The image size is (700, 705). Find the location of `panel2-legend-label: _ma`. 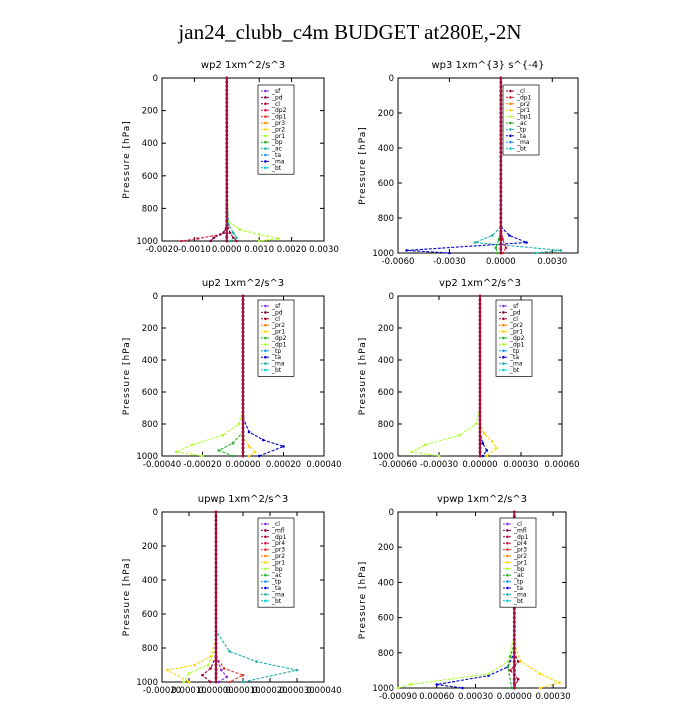

panel2-legend-label: _ma is located at coordinates (523, 142).